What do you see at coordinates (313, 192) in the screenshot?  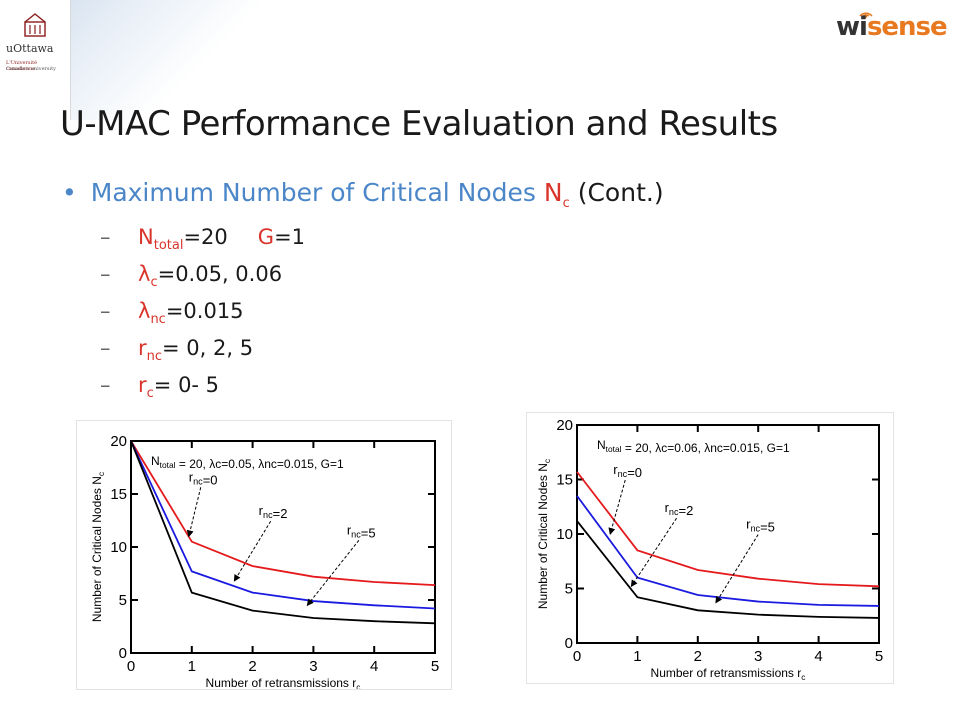 I see `bullet-text: Maximum Number of Critical Nodes` at bounding box center [313, 192].